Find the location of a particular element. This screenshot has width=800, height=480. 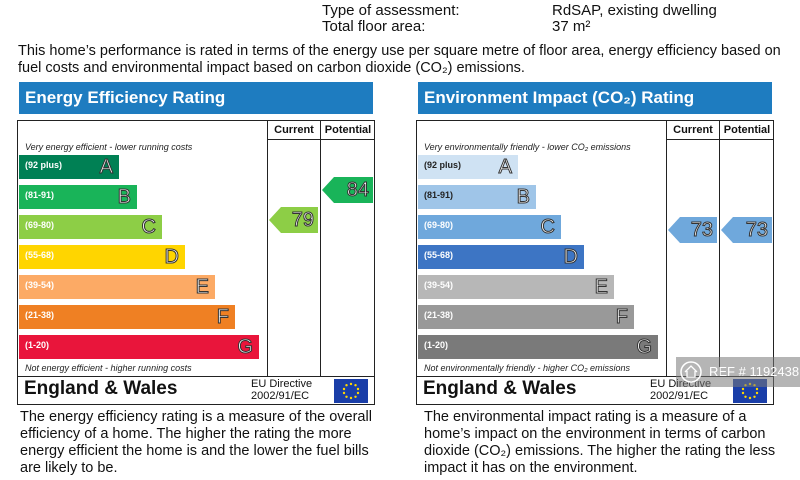

energy-band-range: (69-80) is located at coordinates (40, 225).